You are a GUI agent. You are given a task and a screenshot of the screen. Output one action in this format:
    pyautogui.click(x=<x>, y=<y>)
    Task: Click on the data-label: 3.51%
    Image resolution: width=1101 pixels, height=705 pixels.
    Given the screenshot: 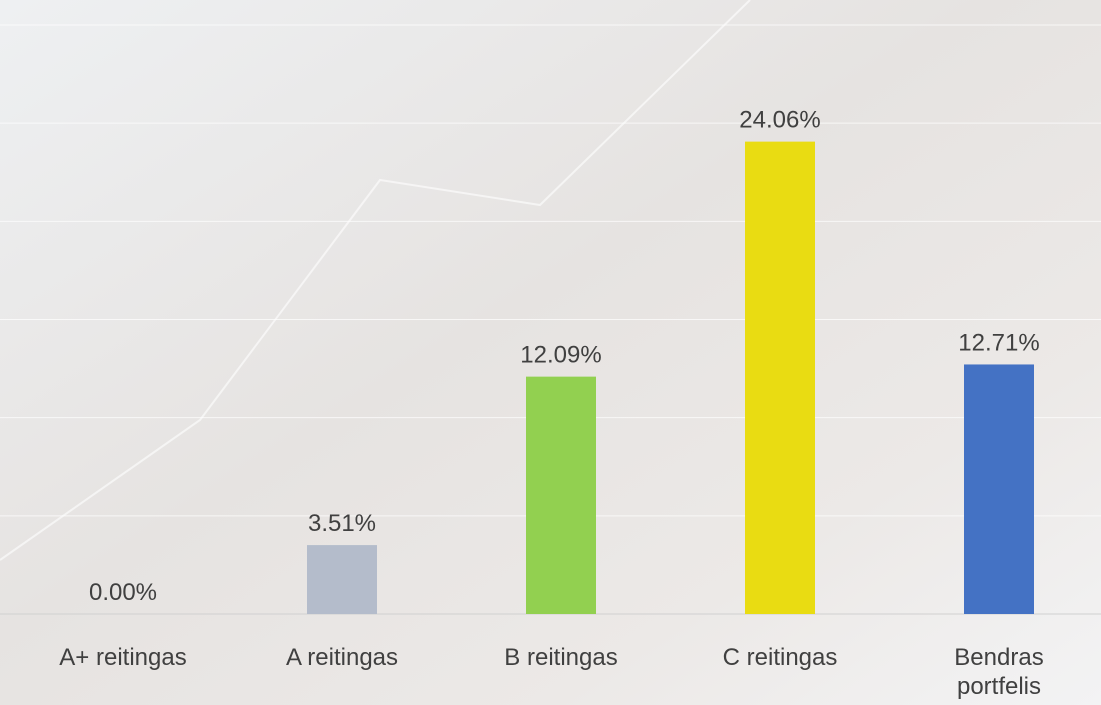 What is the action you would take?
    pyautogui.click(x=342, y=523)
    